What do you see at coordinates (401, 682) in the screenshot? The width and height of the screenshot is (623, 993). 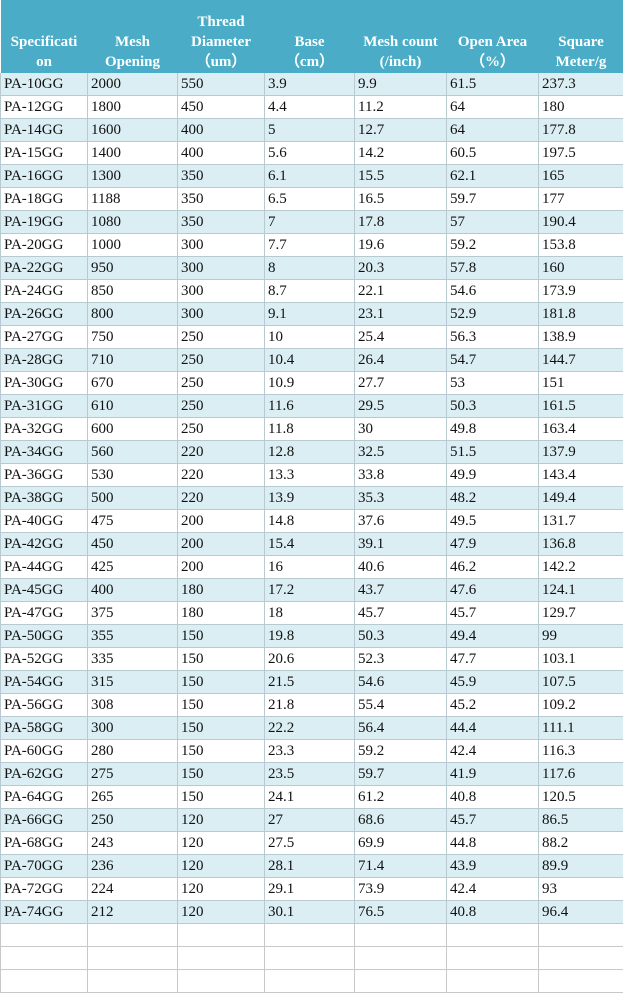 I see `table-cell: 54.6` at bounding box center [401, 682].